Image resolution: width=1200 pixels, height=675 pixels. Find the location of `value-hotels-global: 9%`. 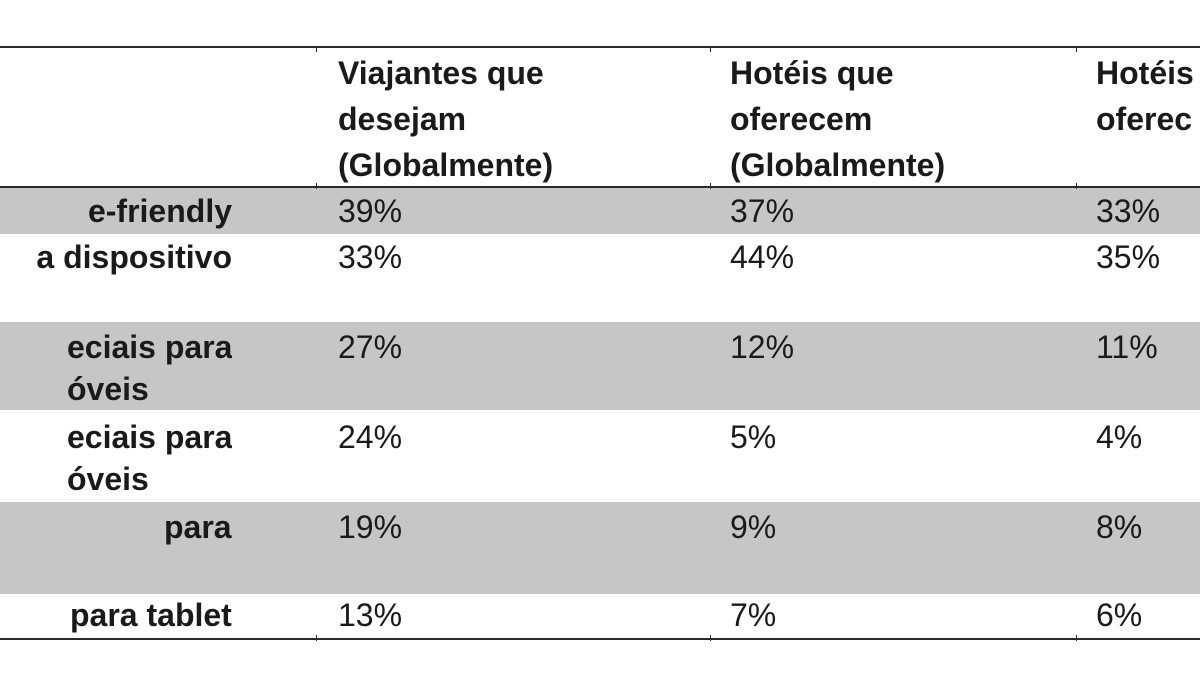

value-hotels-global: 9% is located at coordinates (753, 527).